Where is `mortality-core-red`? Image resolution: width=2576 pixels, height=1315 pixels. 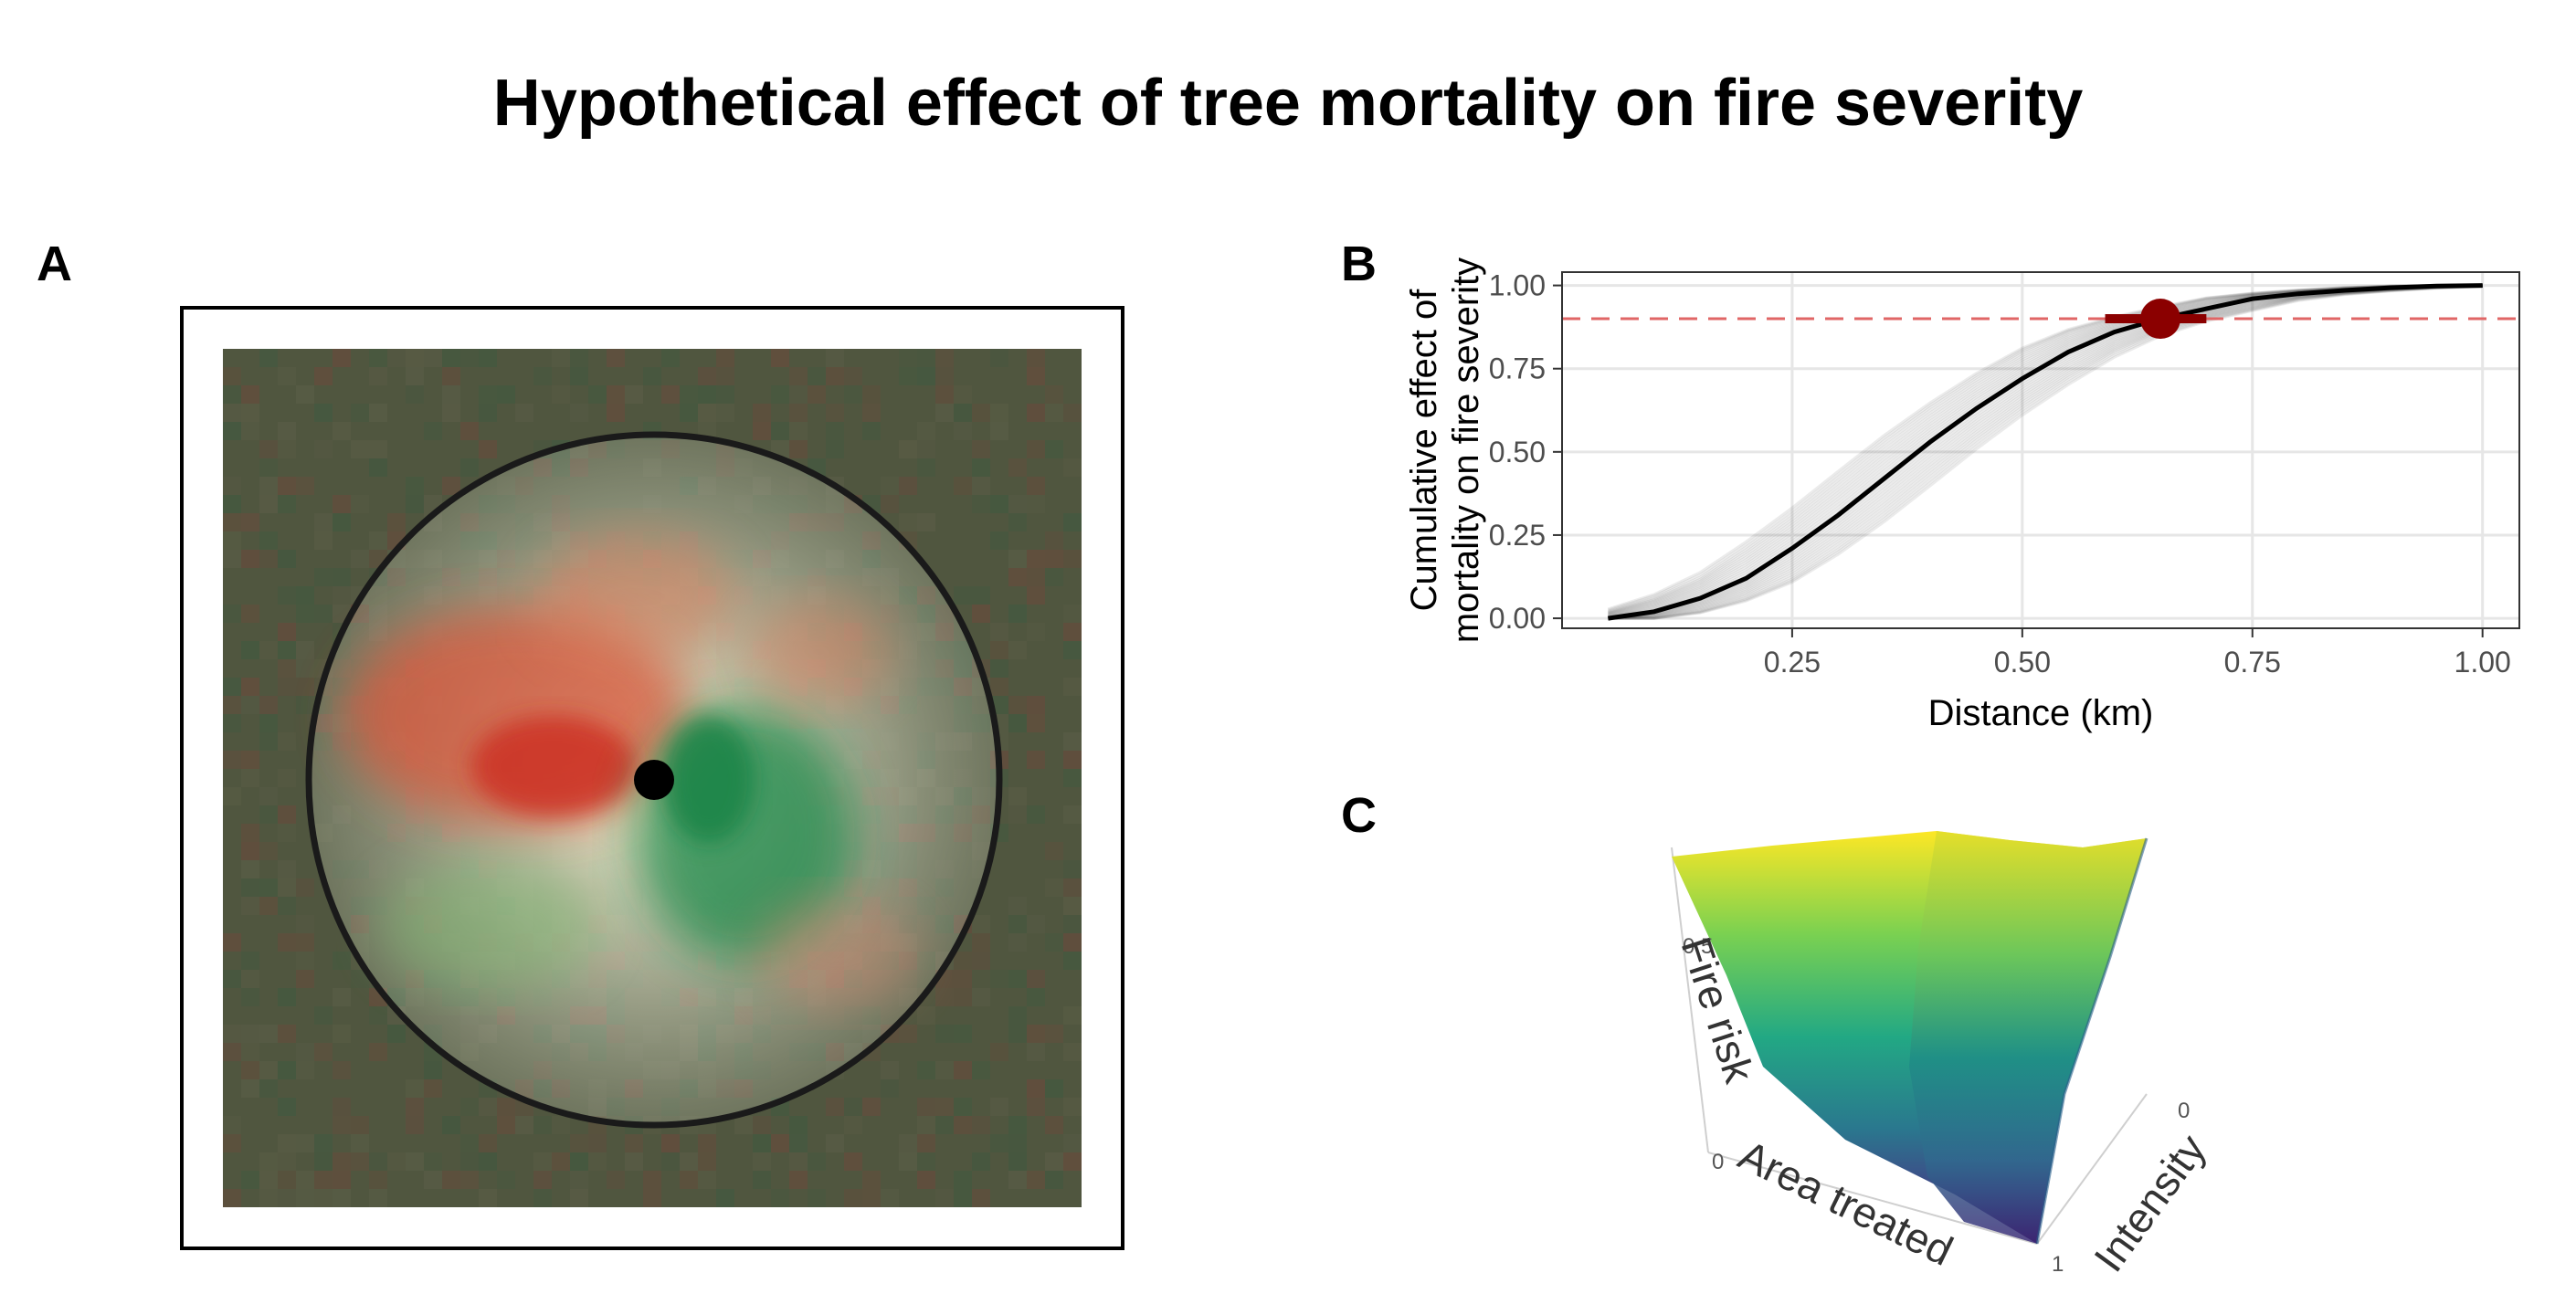 mortality-core-red is located at coordinates (553, 766).